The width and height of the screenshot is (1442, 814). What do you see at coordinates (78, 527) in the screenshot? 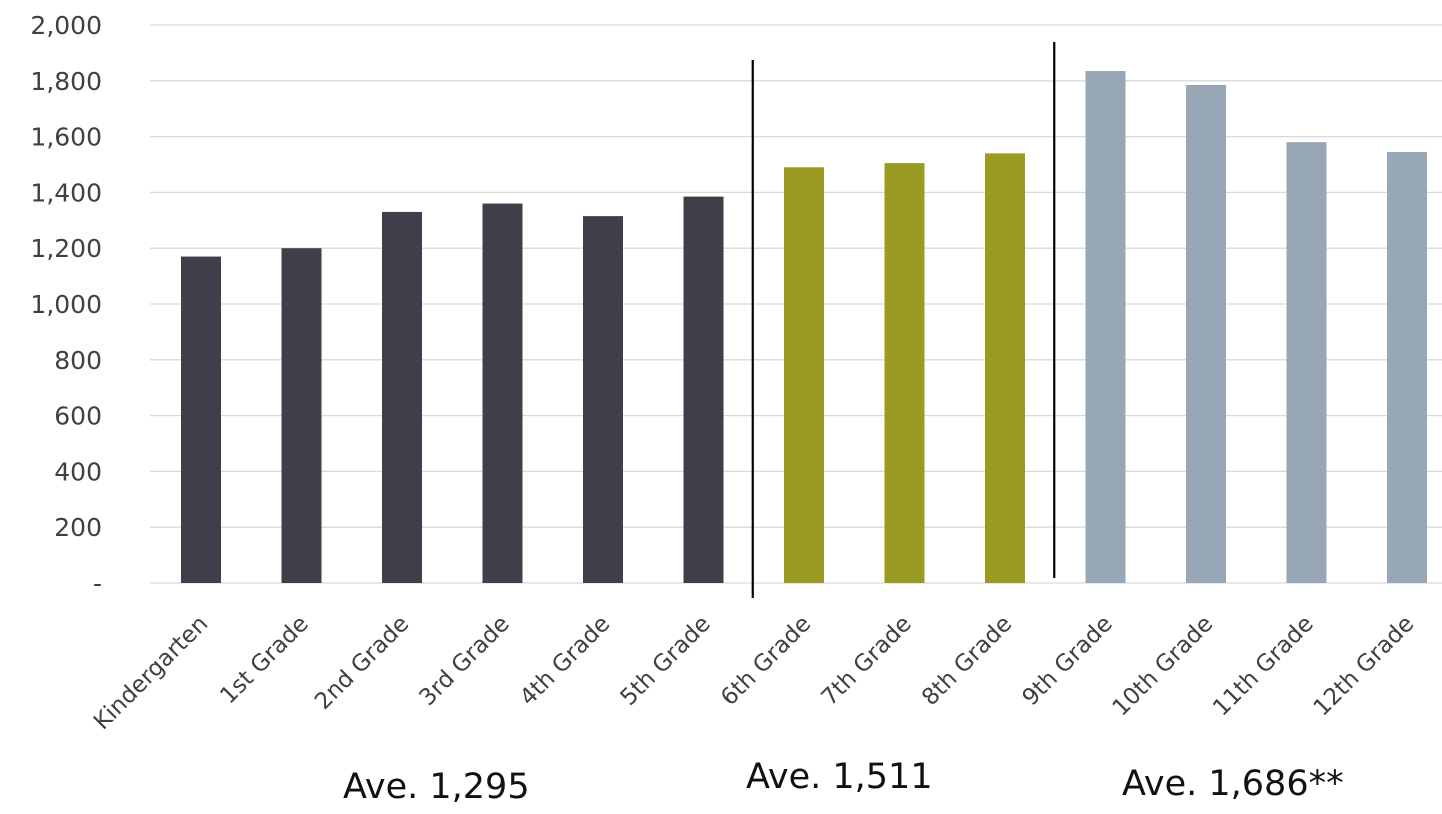
I see `y-tick-label: 200` at bounding box center [78, 527].